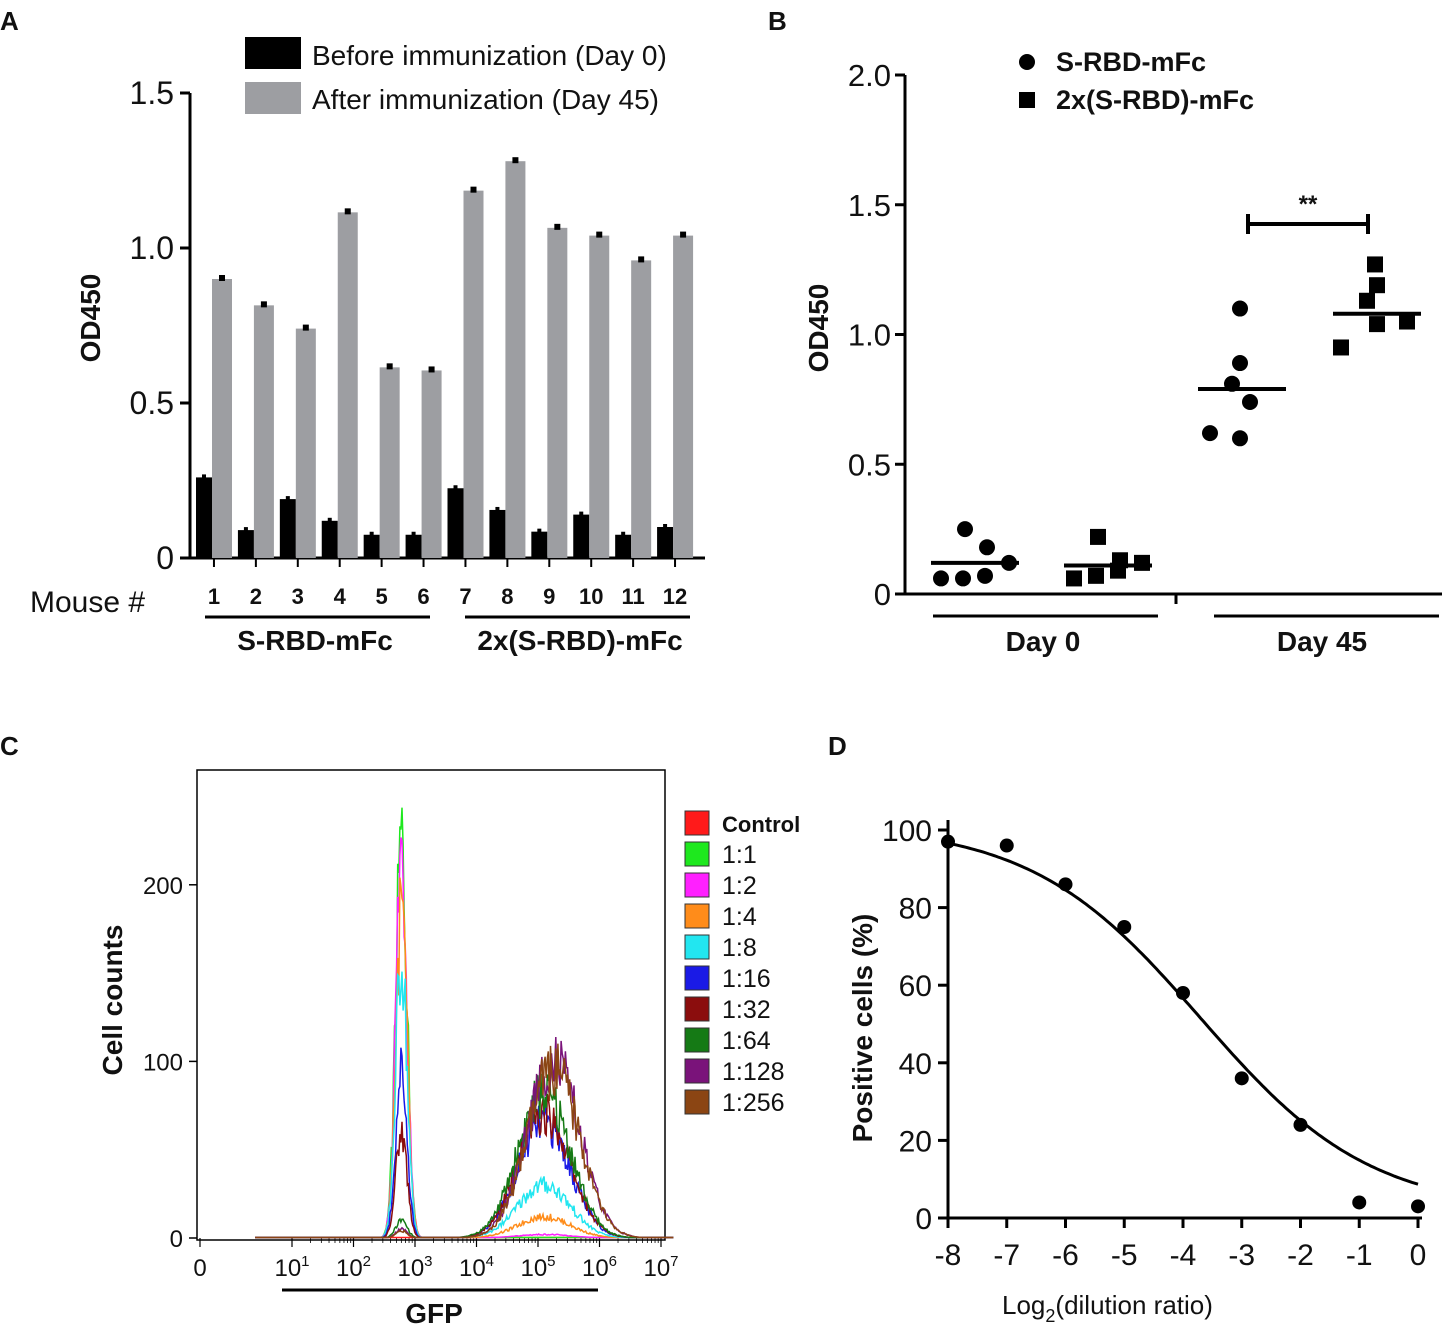  What do you see at coordinates (176, 1239) in the screenshot?
I see `c-ytick-label: 0` at bounding box center [176, 1239].